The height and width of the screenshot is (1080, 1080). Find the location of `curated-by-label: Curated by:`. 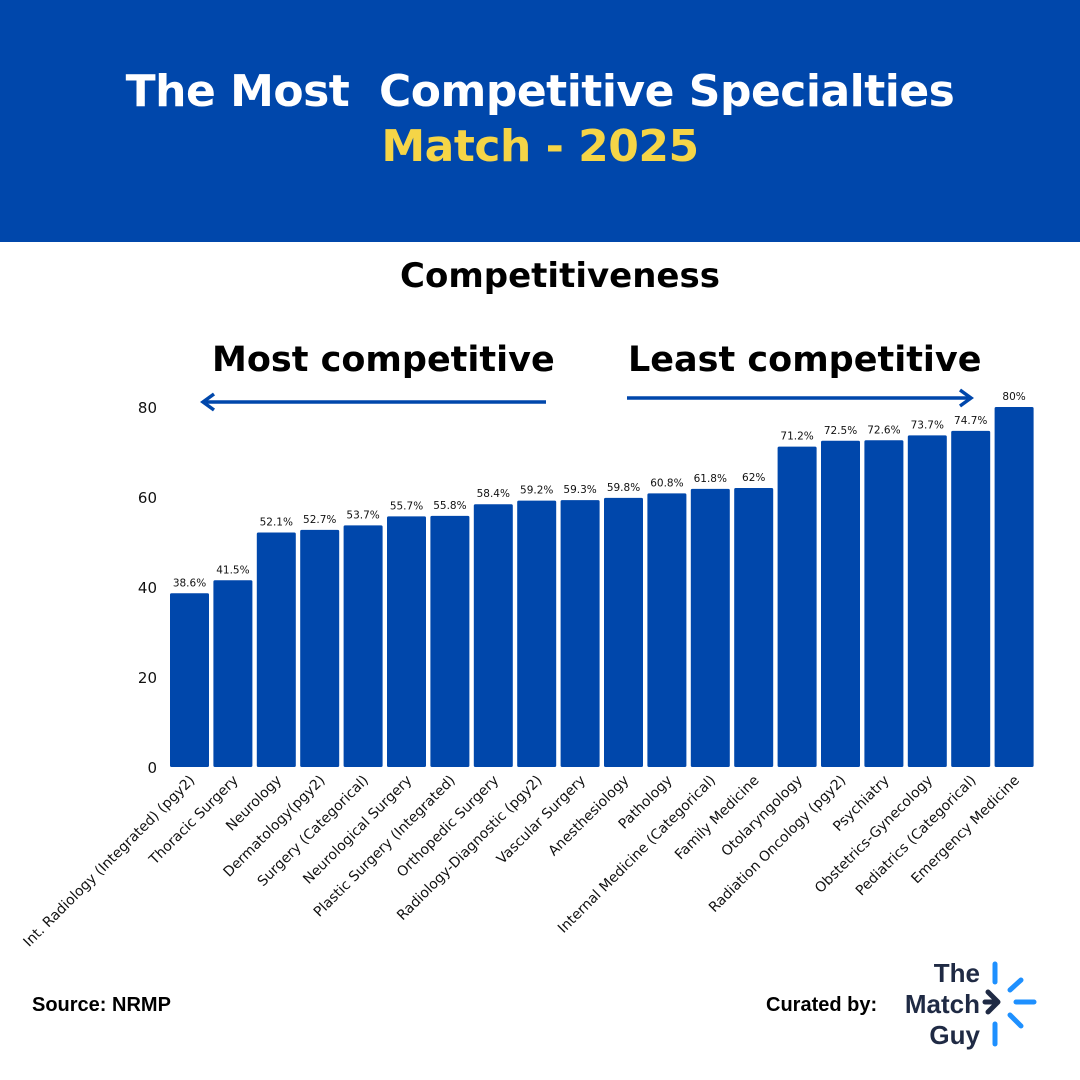

curated-by-label: Curated by: is located at coordinates (822, 1005).